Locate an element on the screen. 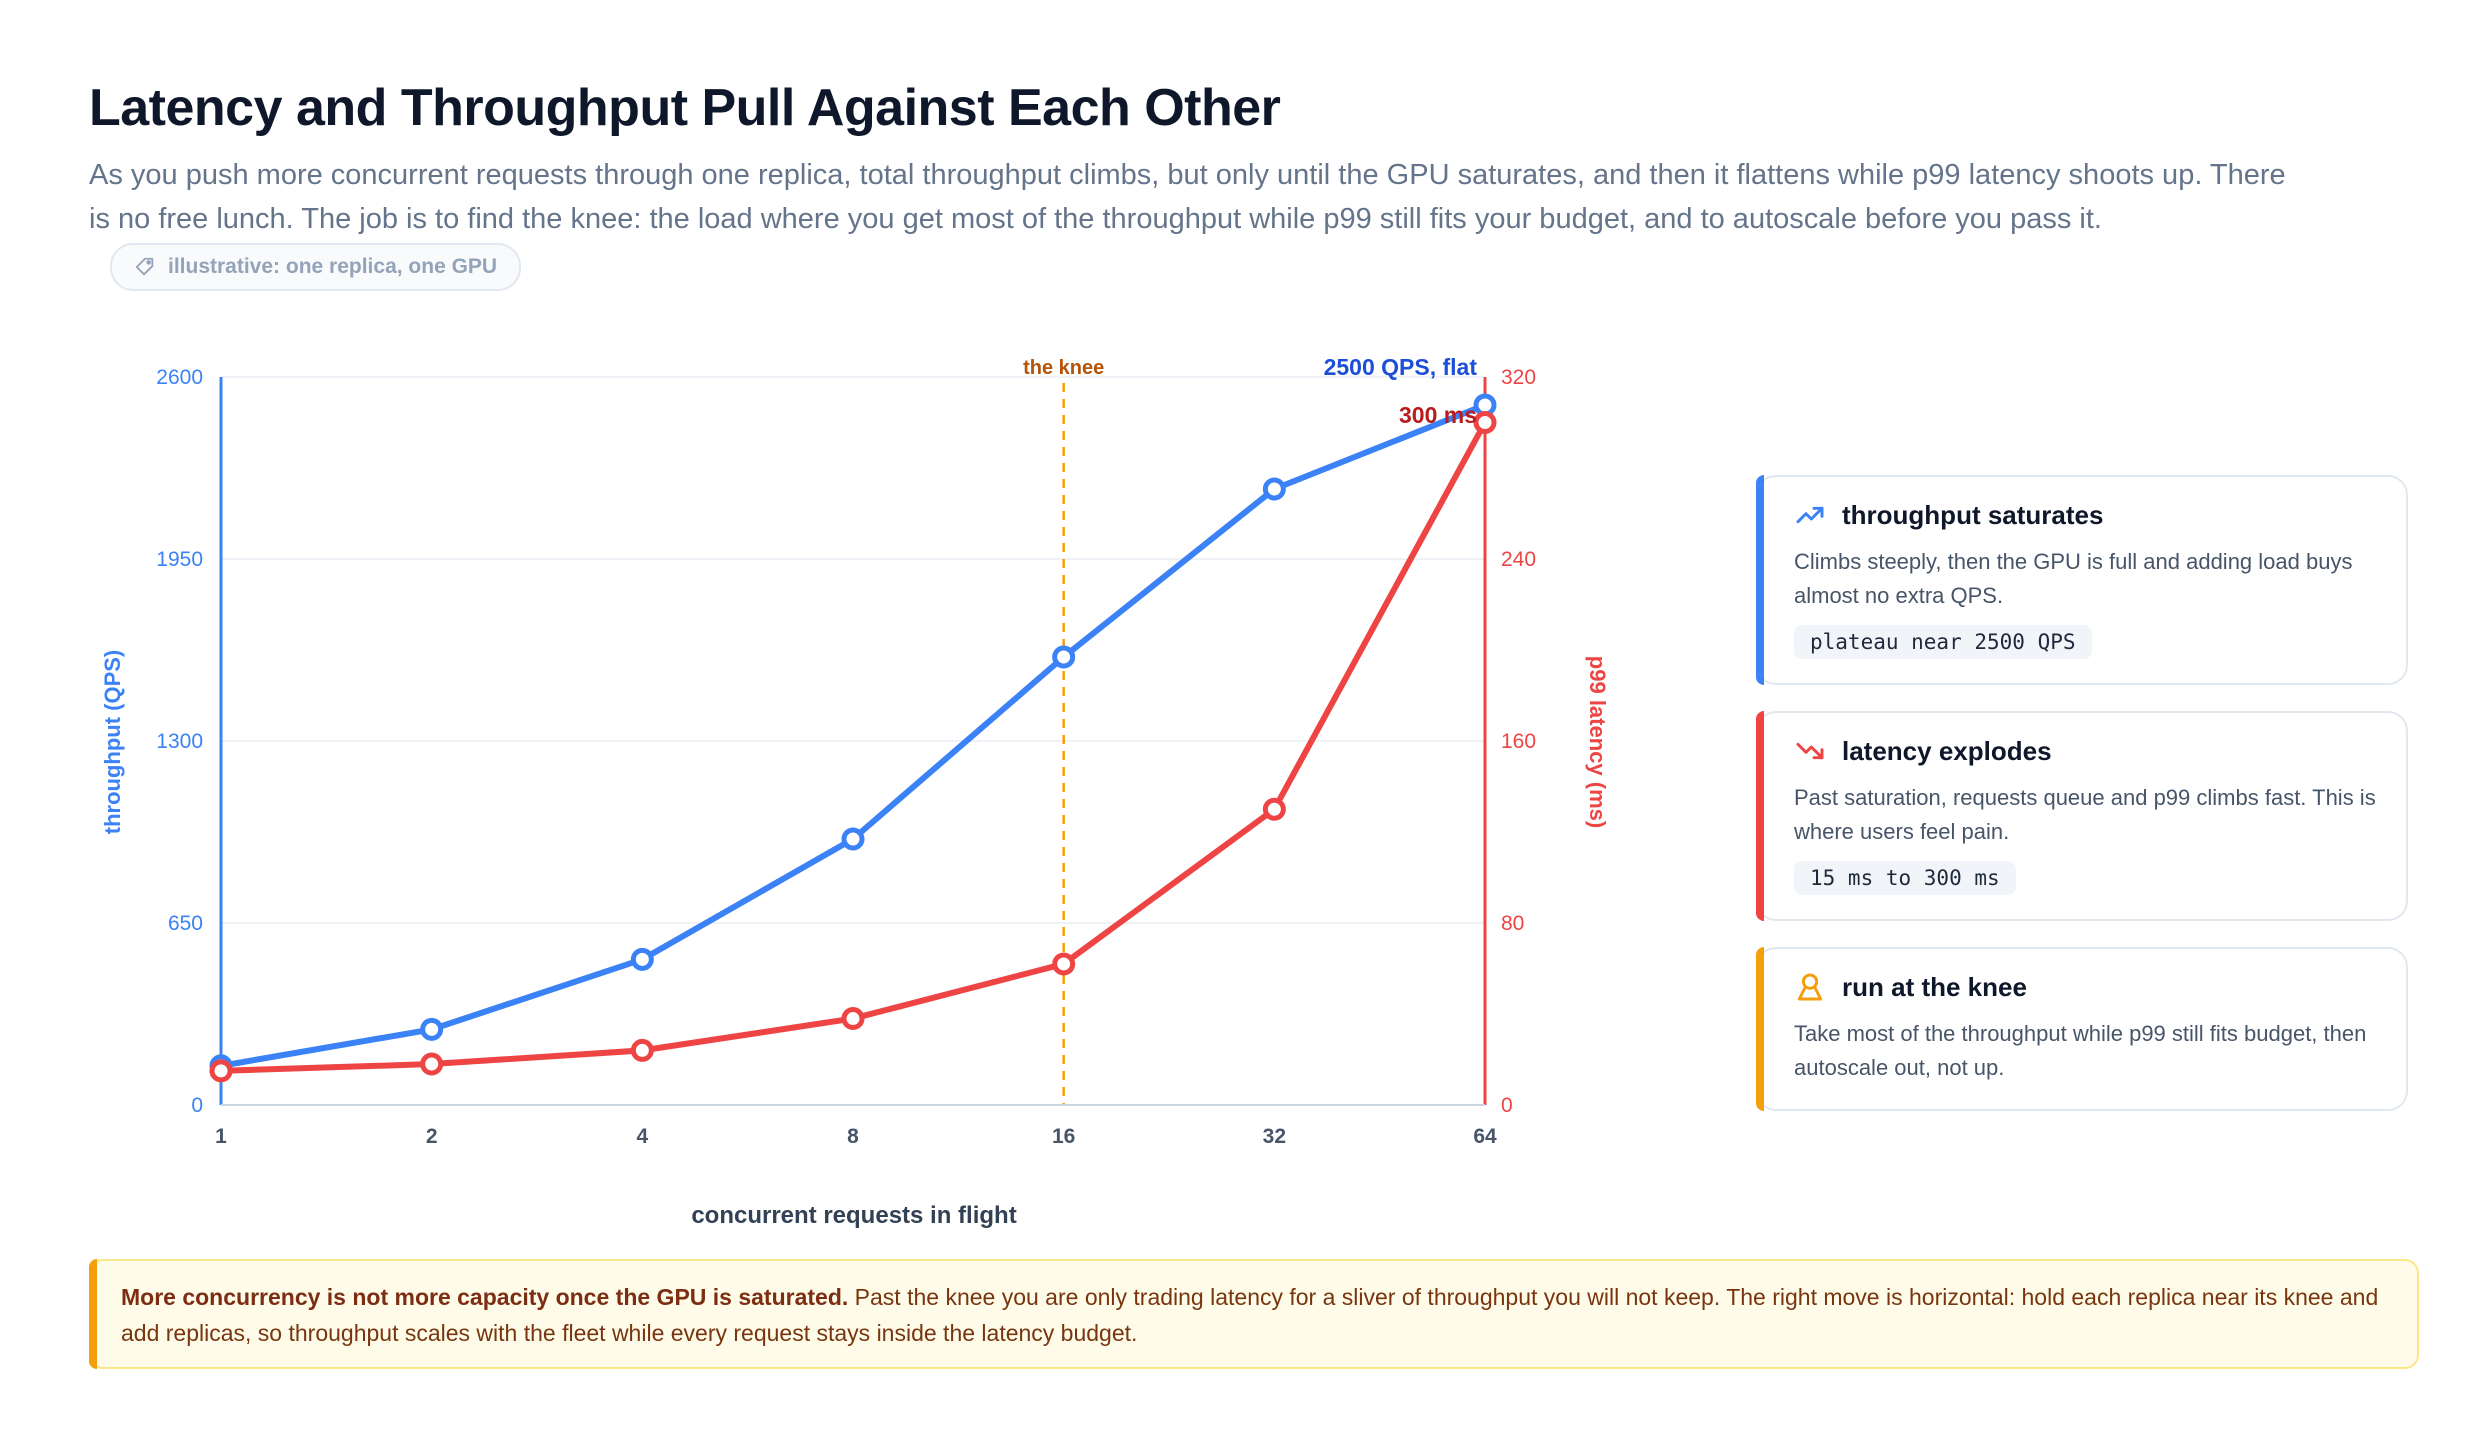 Image resolution: width=2480 pixels, height=1430 pixels. award-icon is located at coordinates (1810, 987).